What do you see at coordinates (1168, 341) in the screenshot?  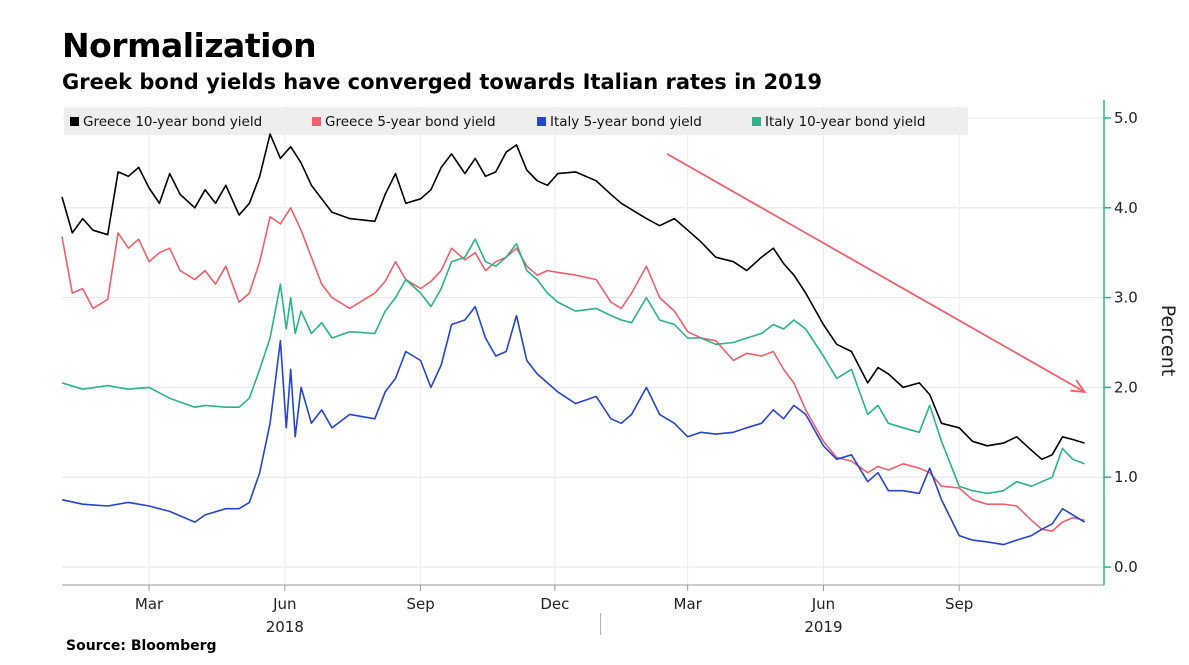 I see `y-axis-label: Percent` at bounding box center [1168, 341].